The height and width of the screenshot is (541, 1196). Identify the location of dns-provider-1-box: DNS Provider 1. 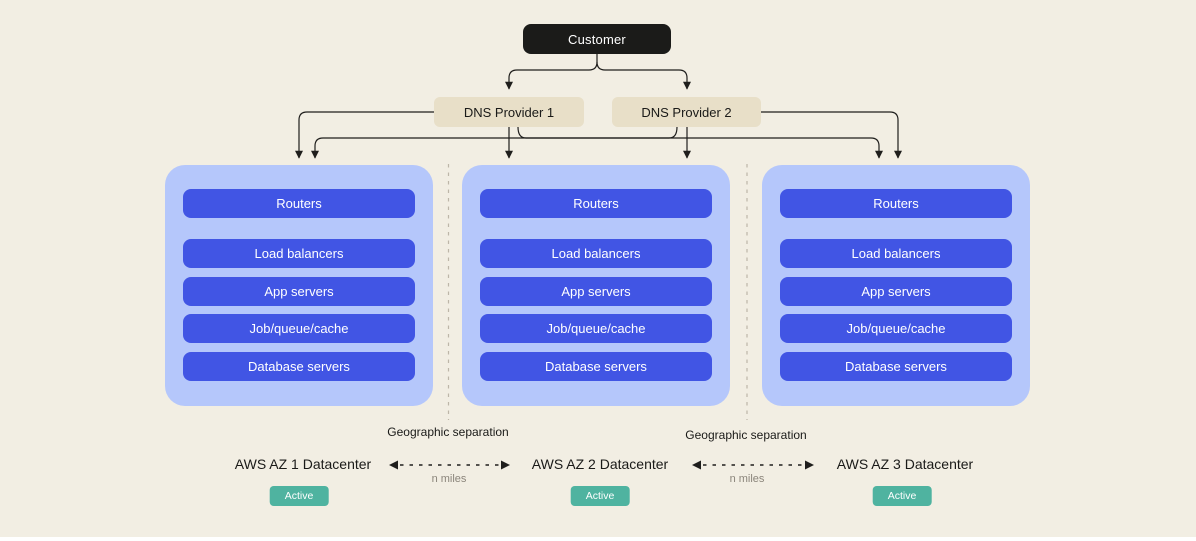
(509, 112).